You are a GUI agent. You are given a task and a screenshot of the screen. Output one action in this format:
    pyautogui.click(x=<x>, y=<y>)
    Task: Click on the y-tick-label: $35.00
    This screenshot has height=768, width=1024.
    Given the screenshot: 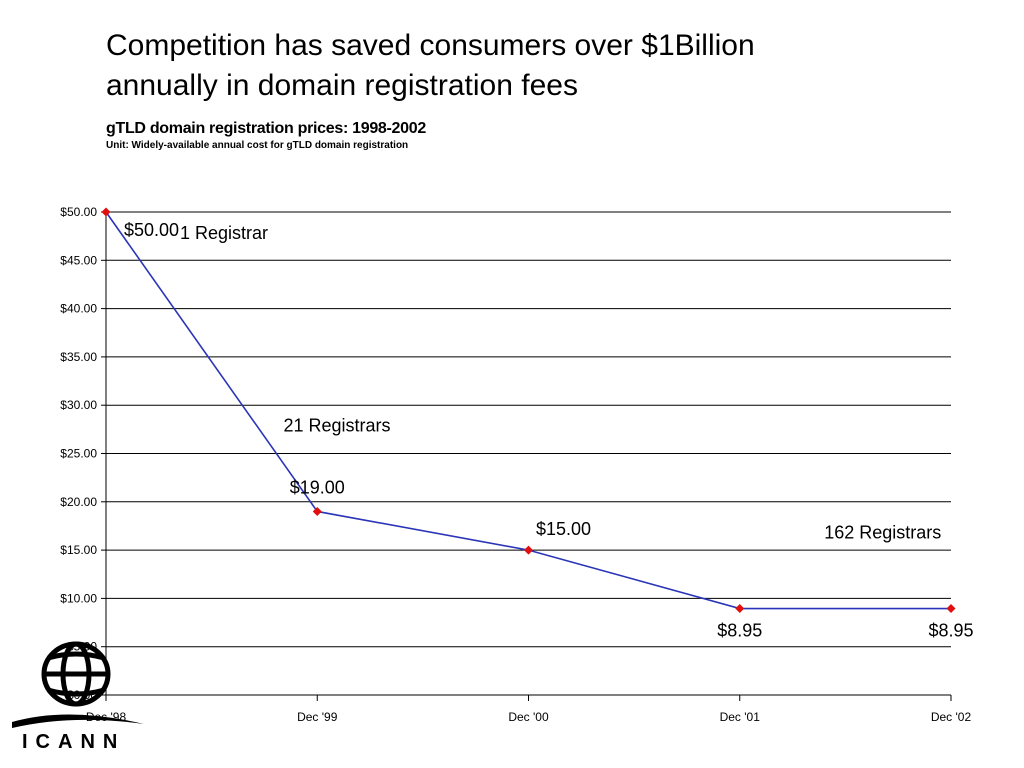 What is the action you would take?
    pyautogui.click(x=78, y=357)
    